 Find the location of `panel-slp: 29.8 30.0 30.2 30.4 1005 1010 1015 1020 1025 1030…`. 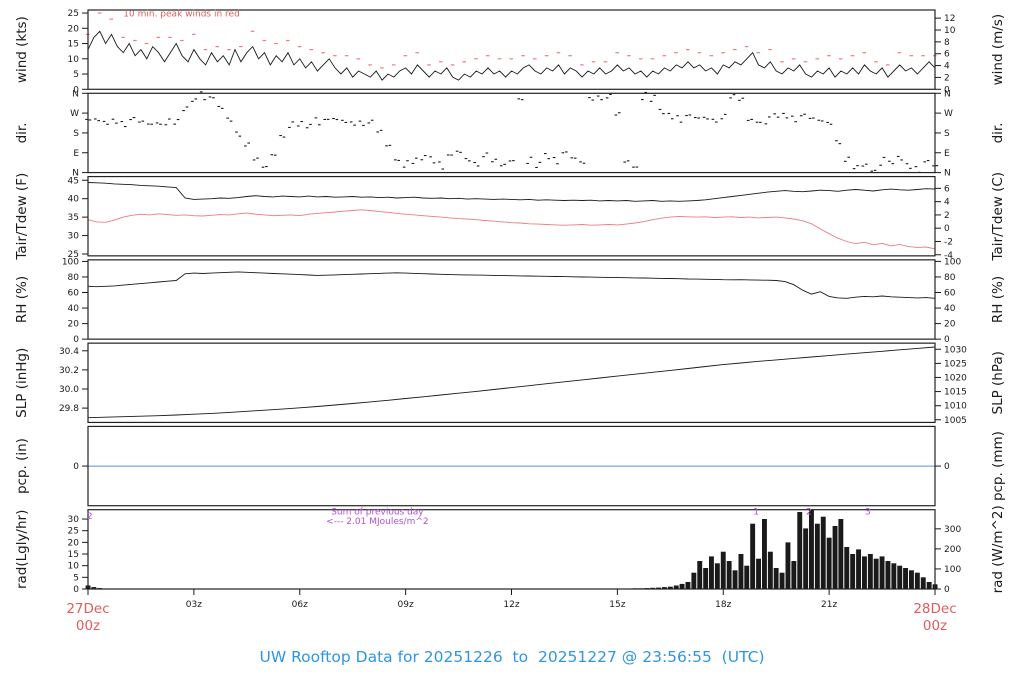

panel-slp: 29.8 30.0 30.2 30.4 1005 1010 1015 1020 1025 1030… is located at coordinates (510, 384).